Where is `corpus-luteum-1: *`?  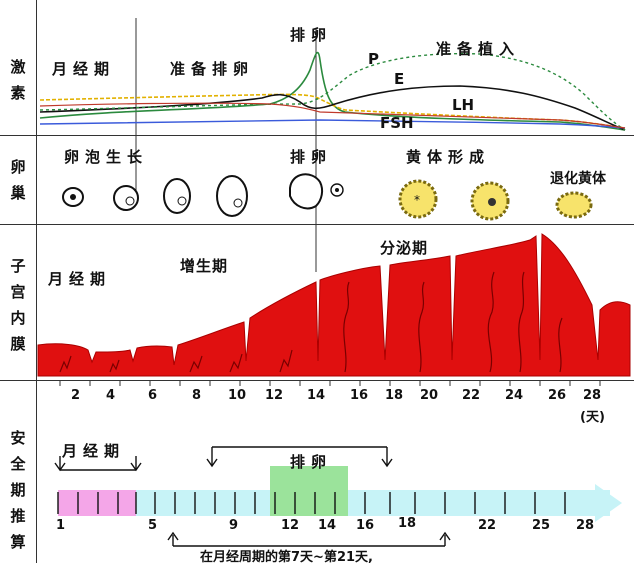 corpus-luteum-1: * is located at coordinates (418, 199).